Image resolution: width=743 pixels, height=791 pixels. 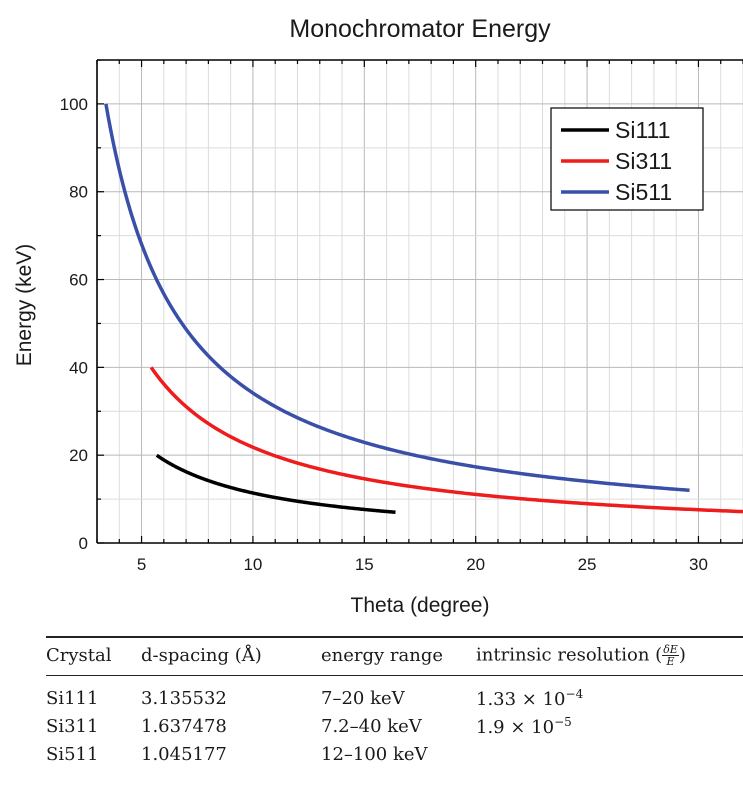 I want to click on y-tick-label: 20, so click(x=78, y=455).